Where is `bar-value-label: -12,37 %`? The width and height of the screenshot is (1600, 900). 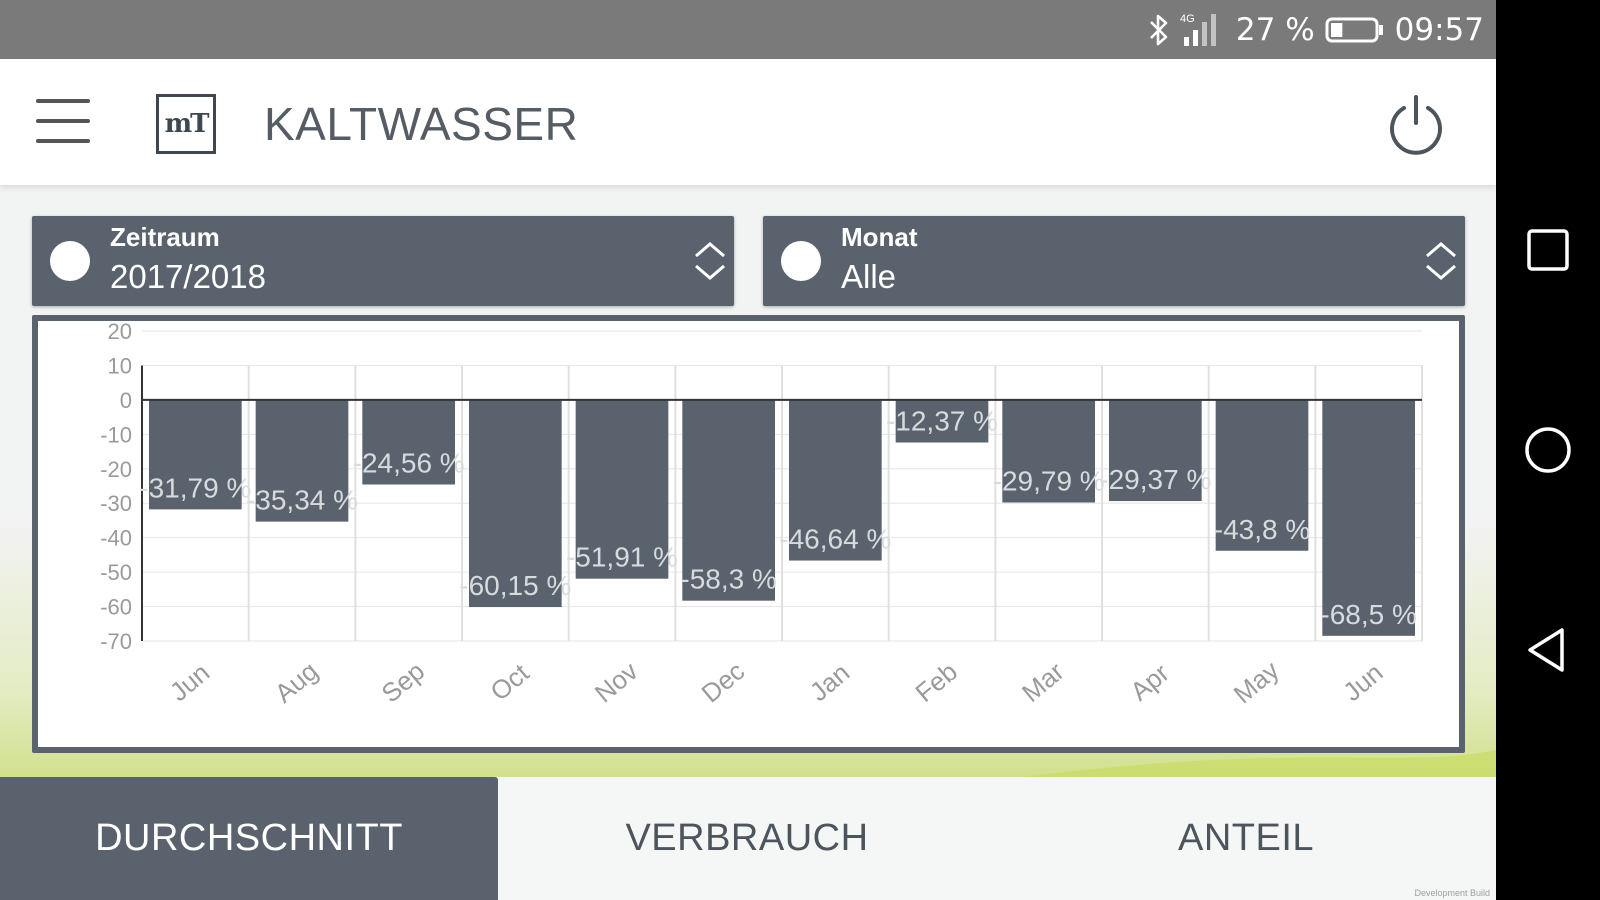
bar-value-label: -12,37 % is located at coordinates (942, 420).